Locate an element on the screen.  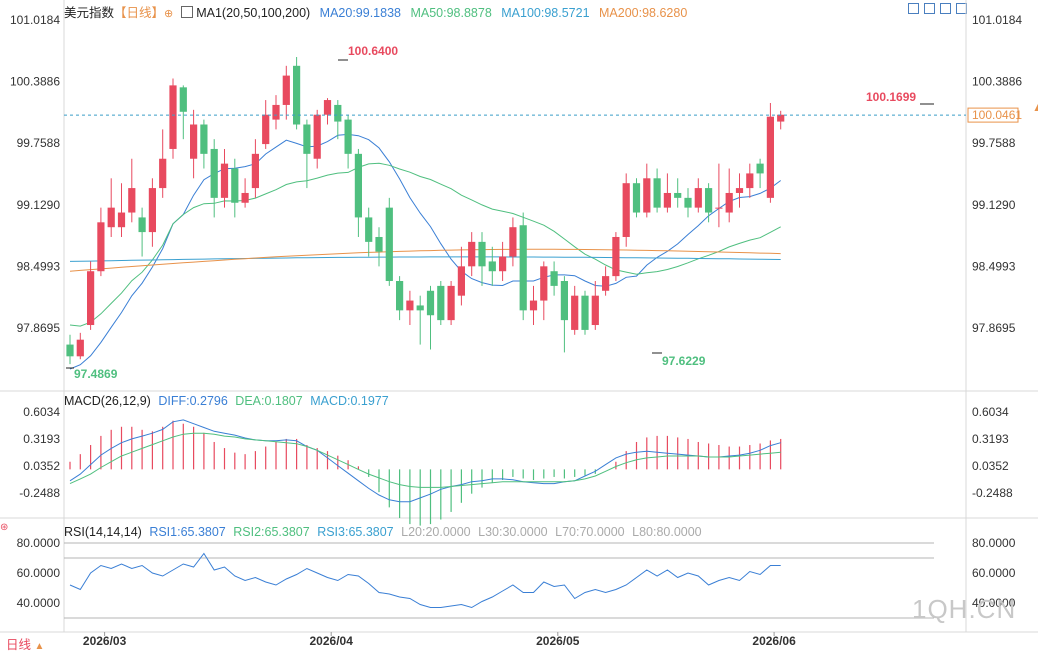
recent-high-label: 100.1699 is located at coordinates (891, 97).